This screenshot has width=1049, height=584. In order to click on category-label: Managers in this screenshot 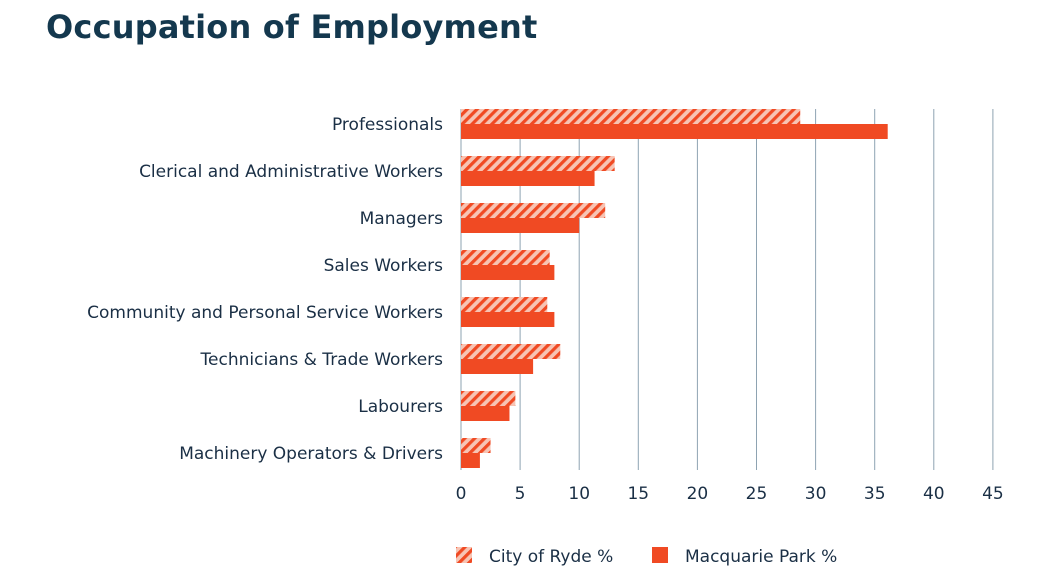, I will do `click(402, 219)`.